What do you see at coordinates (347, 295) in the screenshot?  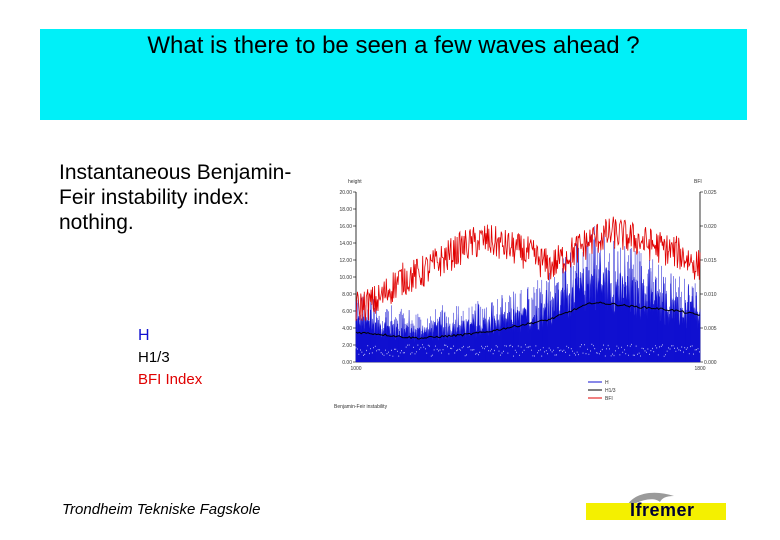 I see `left-tick-label: 8.00` at bounding box center [347, 295].